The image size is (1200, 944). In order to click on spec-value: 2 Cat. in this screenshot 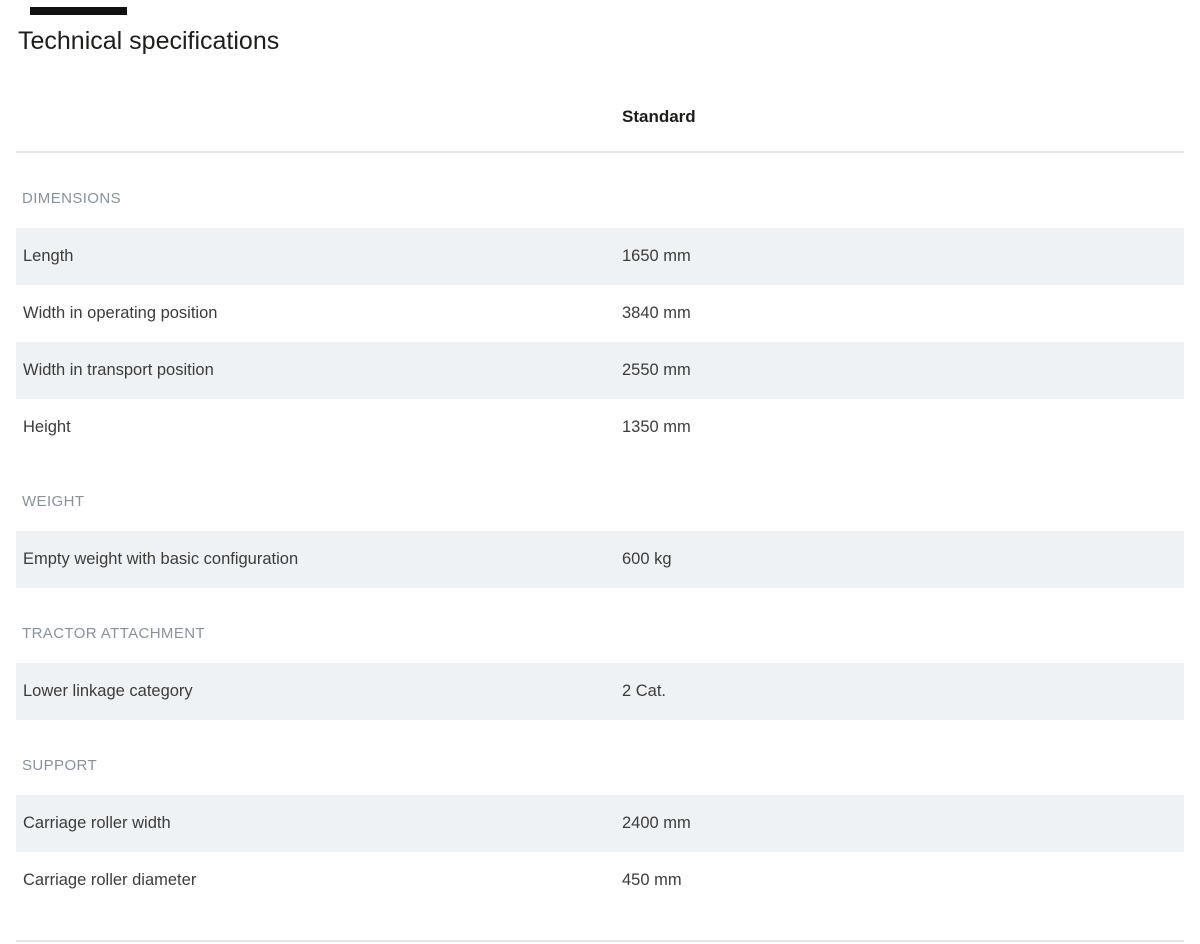, I will do `click(644, 691)`.